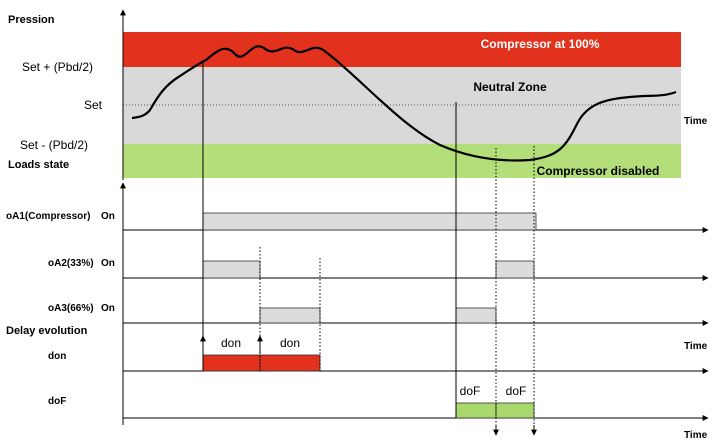  What do you see at coordinates (48, 216) in the screenshot?
I see `oa1-label: oA1(Compressor)` at bounding box center [48, 216].